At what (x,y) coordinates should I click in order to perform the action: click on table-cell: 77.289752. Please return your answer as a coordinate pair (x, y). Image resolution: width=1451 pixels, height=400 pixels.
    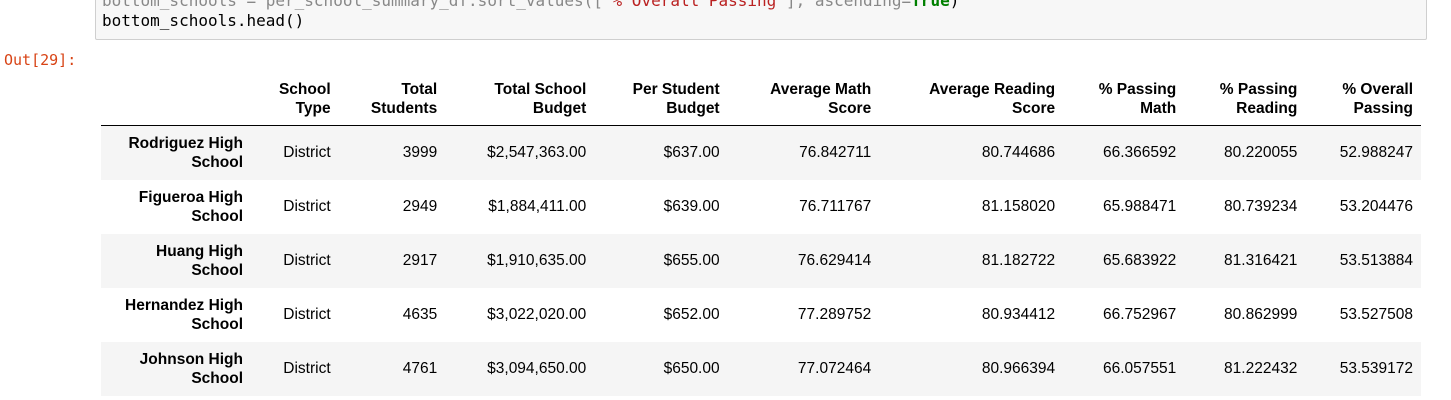
    Looking at the image, I should click on (834, 314).